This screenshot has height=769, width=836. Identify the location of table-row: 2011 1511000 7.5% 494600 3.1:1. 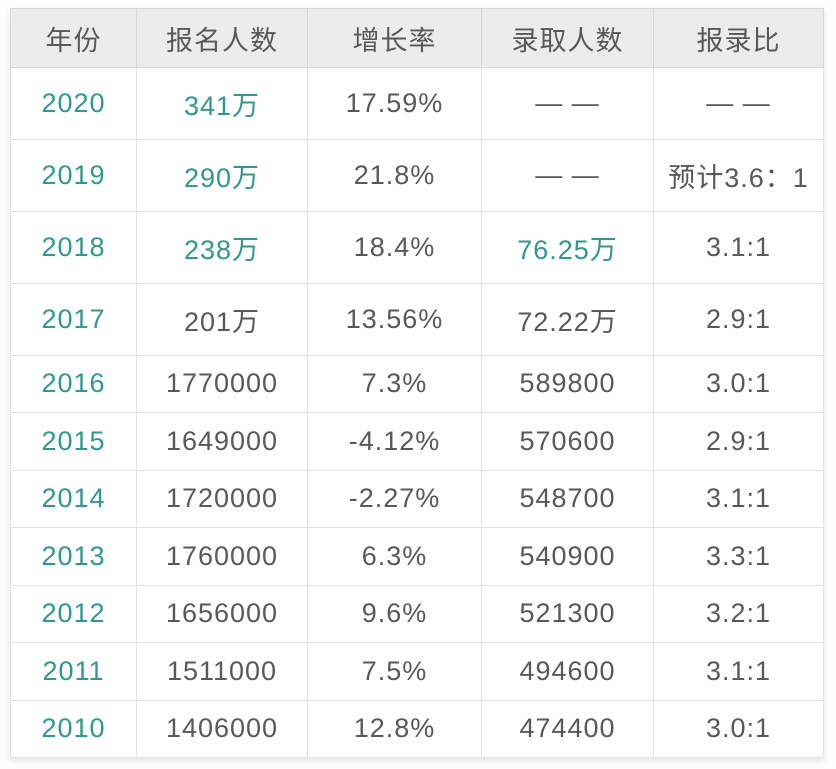
(417, 671).